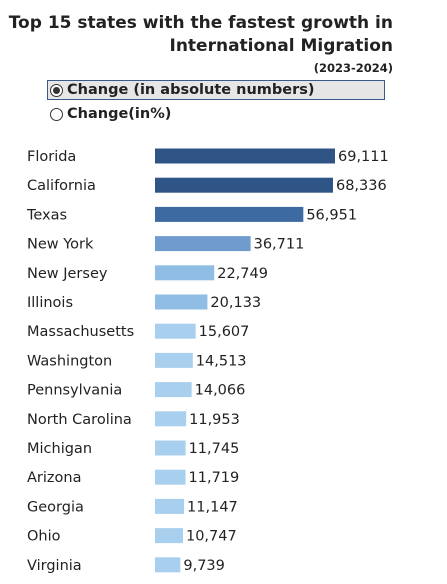  Describe the element at coordinates (235, 303) in the screenshot. I see `value-label-illinois: 20,133` at that location.